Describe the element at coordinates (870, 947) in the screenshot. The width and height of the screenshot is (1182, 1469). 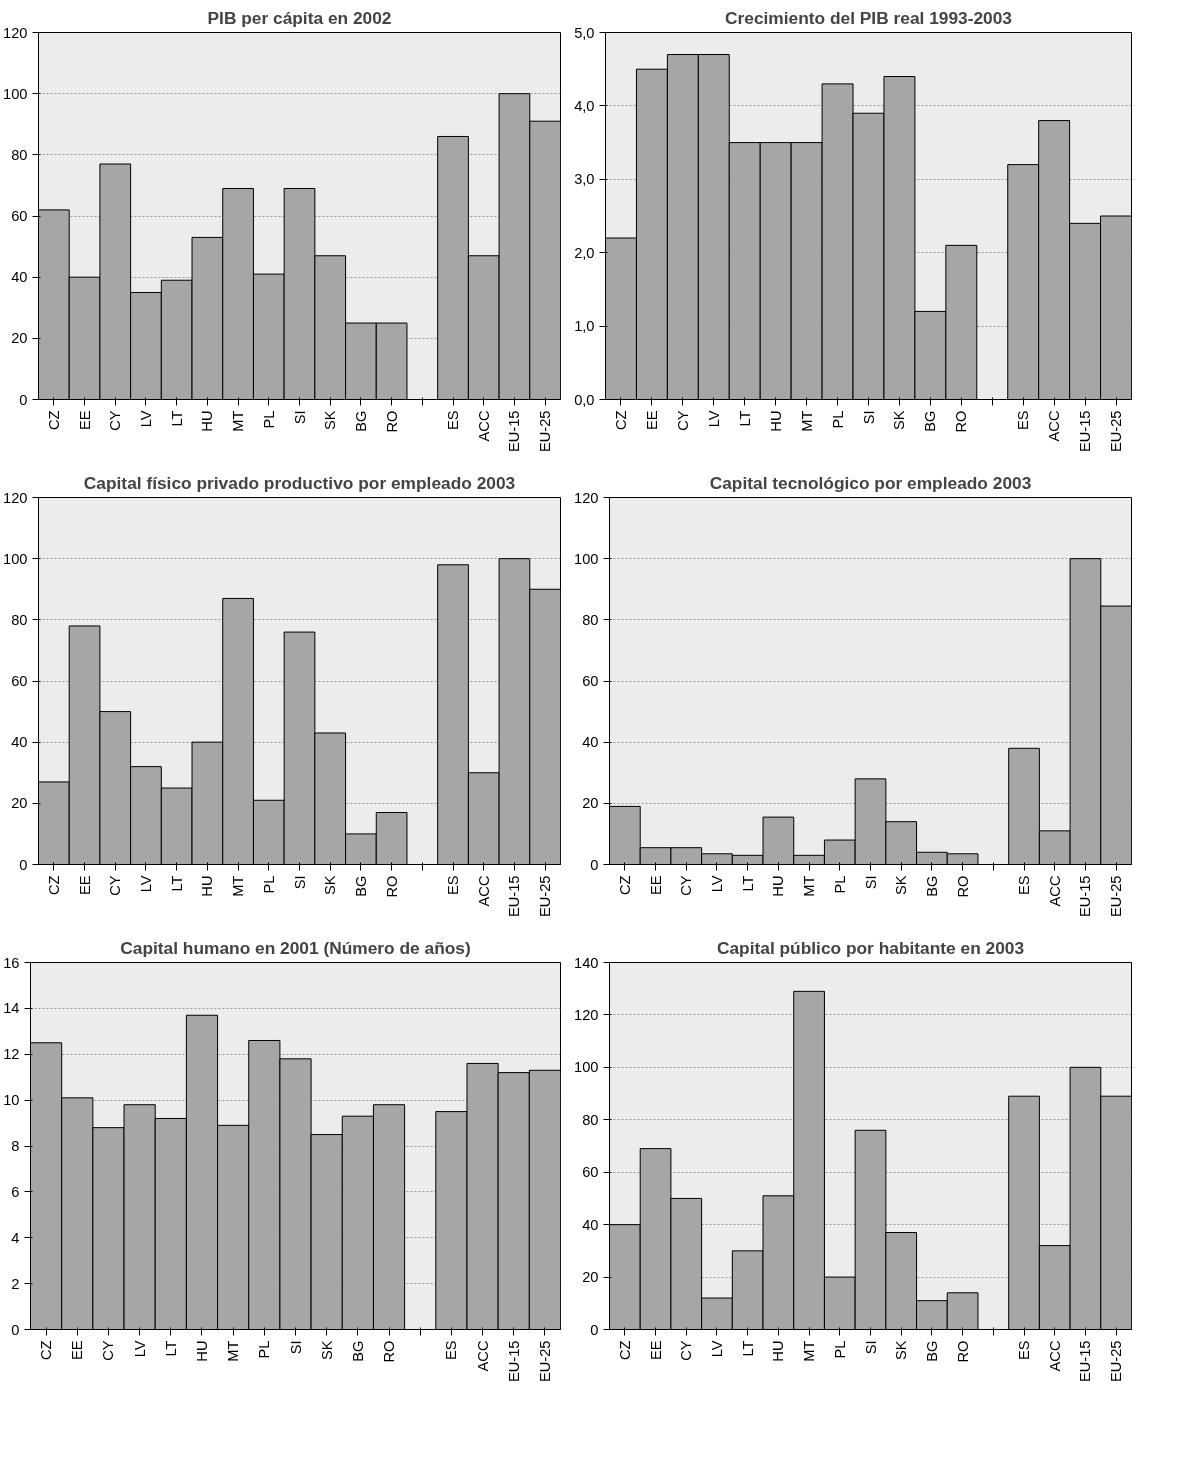
I see `chart-title: Capital público por habitante en 2003` at that location.